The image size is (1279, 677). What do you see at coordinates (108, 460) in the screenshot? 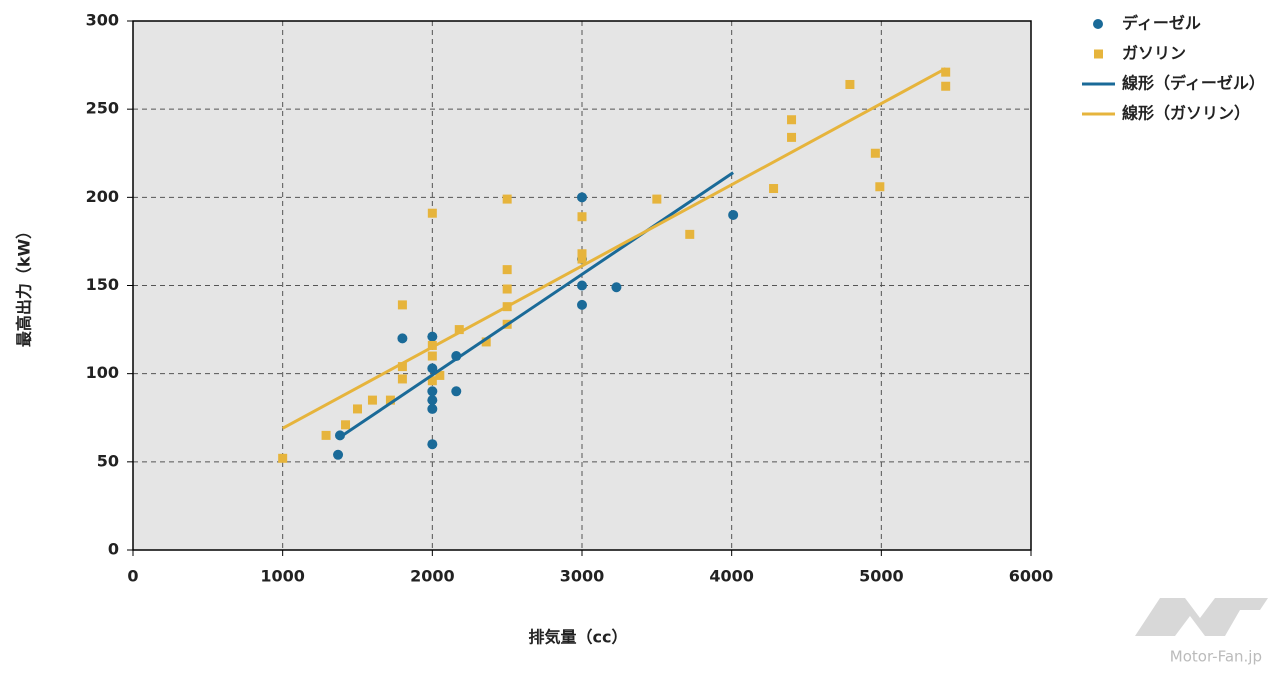
I see `y-tick-label: 50` at bounding box center [108, 460].